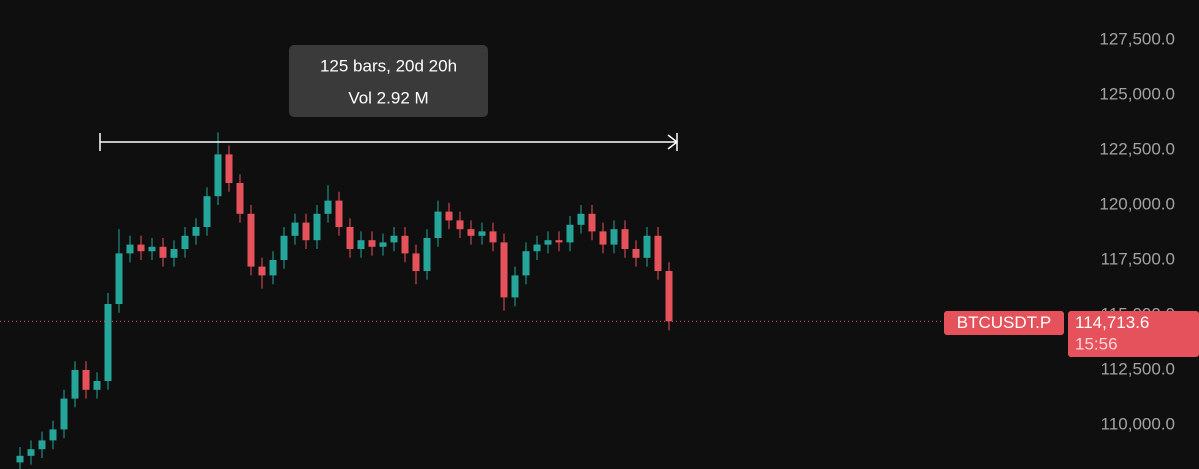 The height and width of the screenshot is (469, 1199). Describe the element at coordinates (1137, 148) in the screenshot. I see `y-tick-label: 122,500.0` at that location.